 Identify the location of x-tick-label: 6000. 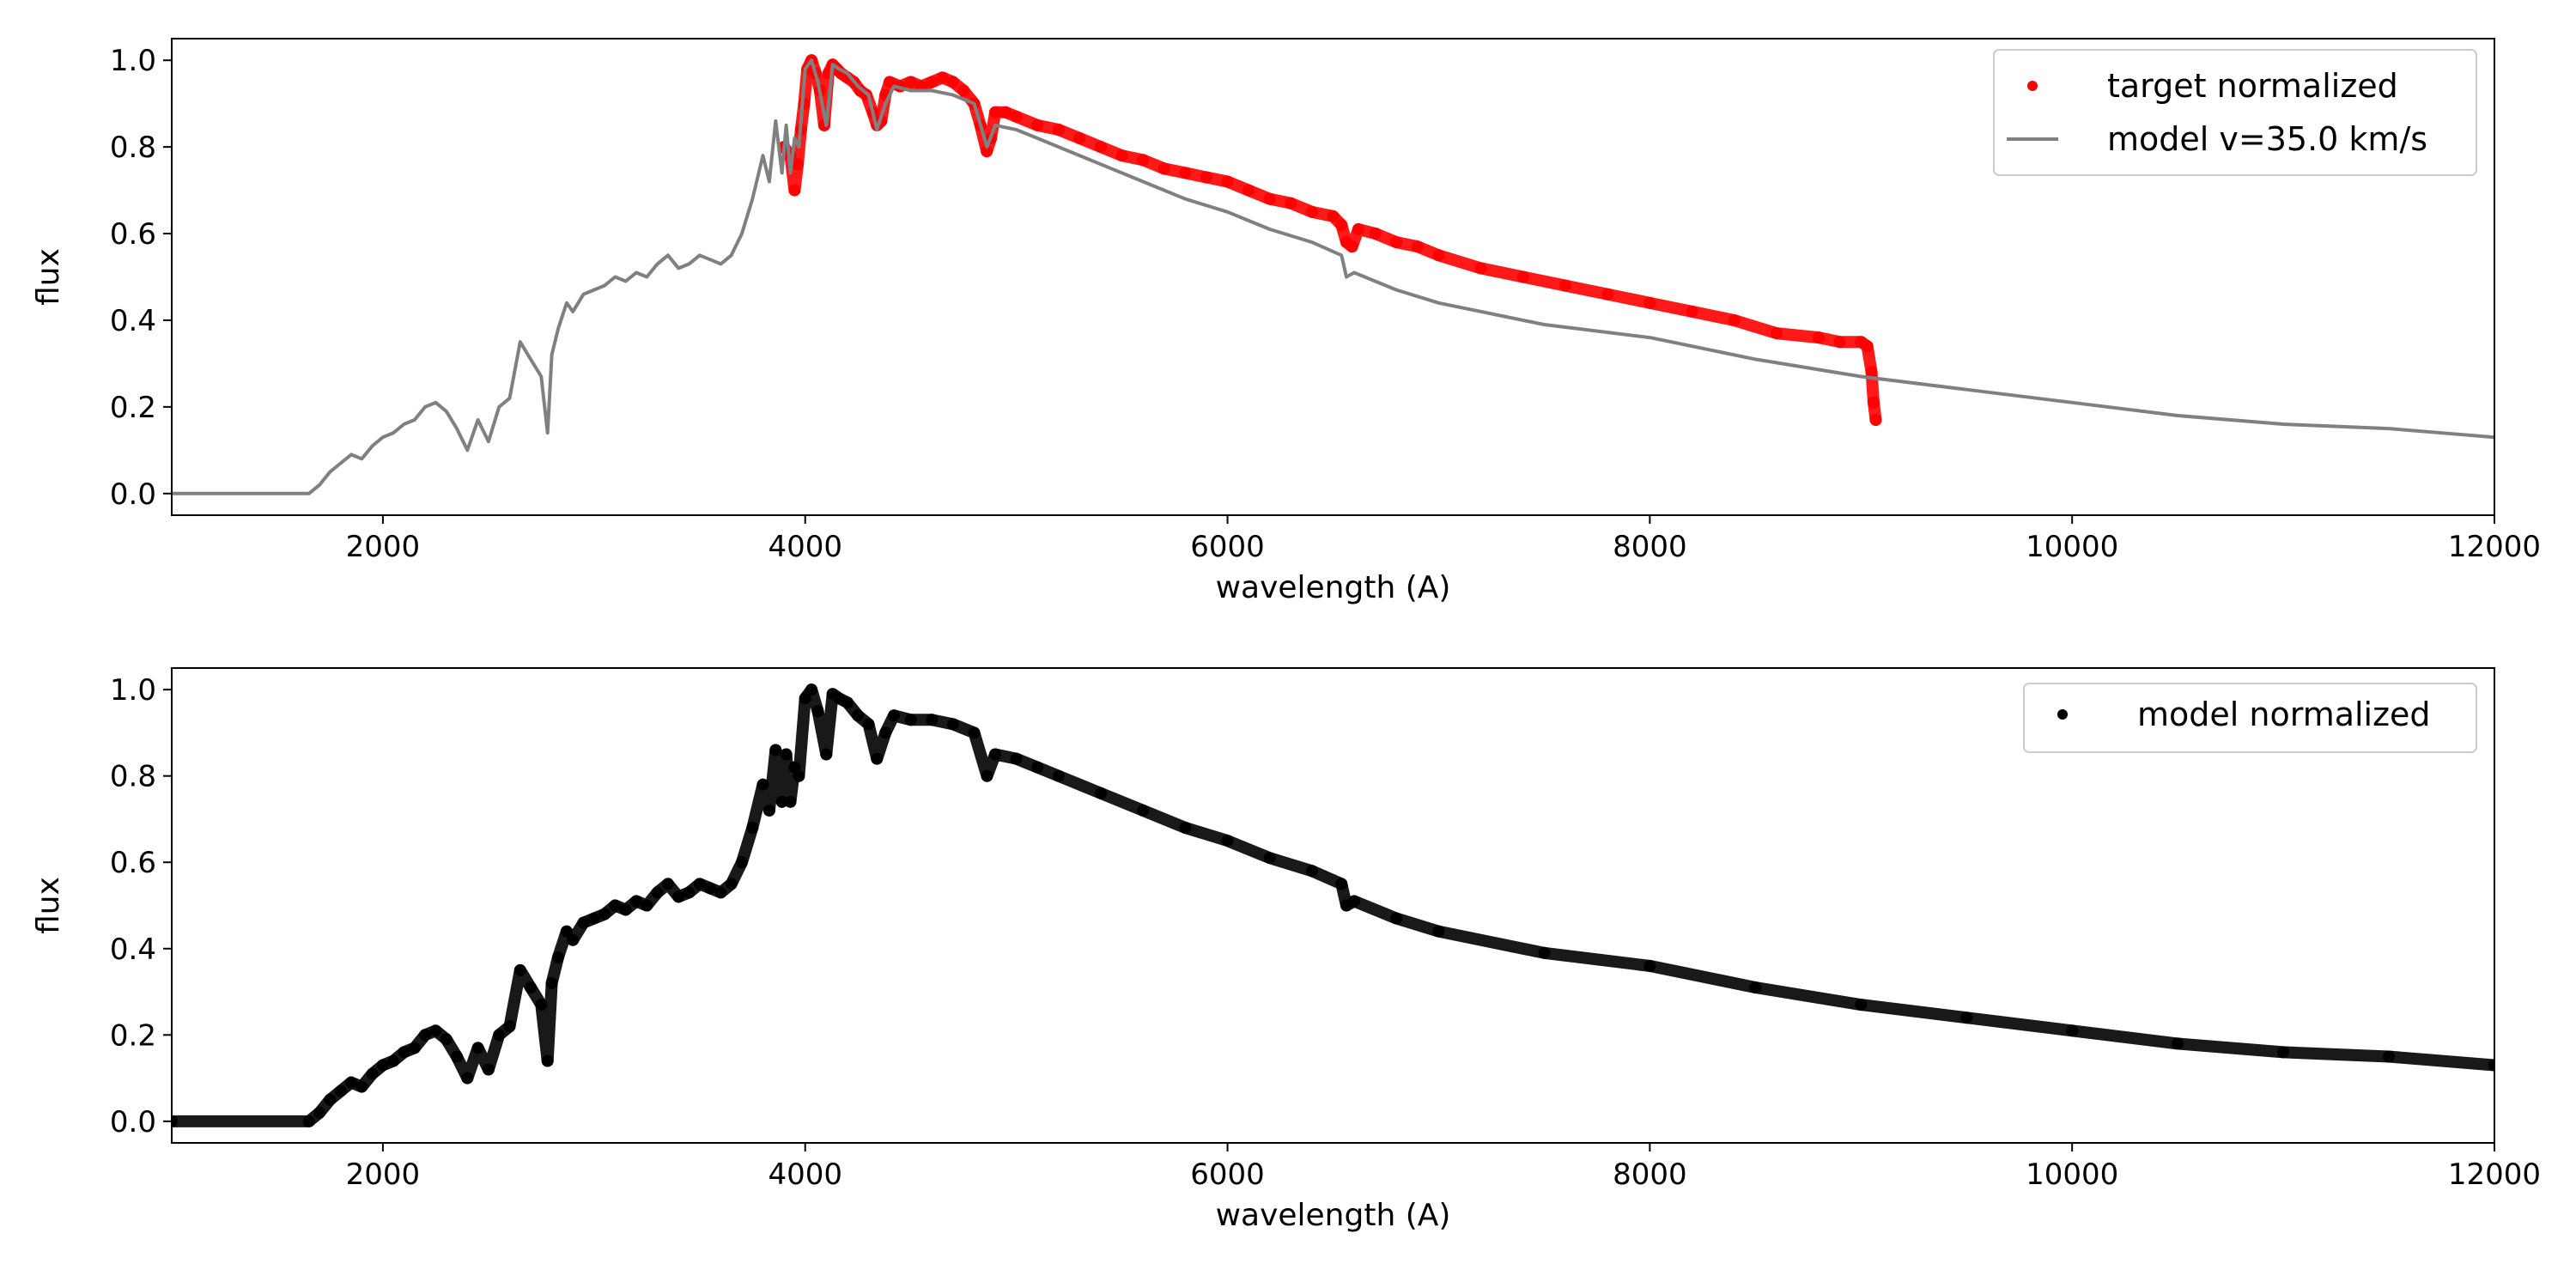
(1228, 1174).